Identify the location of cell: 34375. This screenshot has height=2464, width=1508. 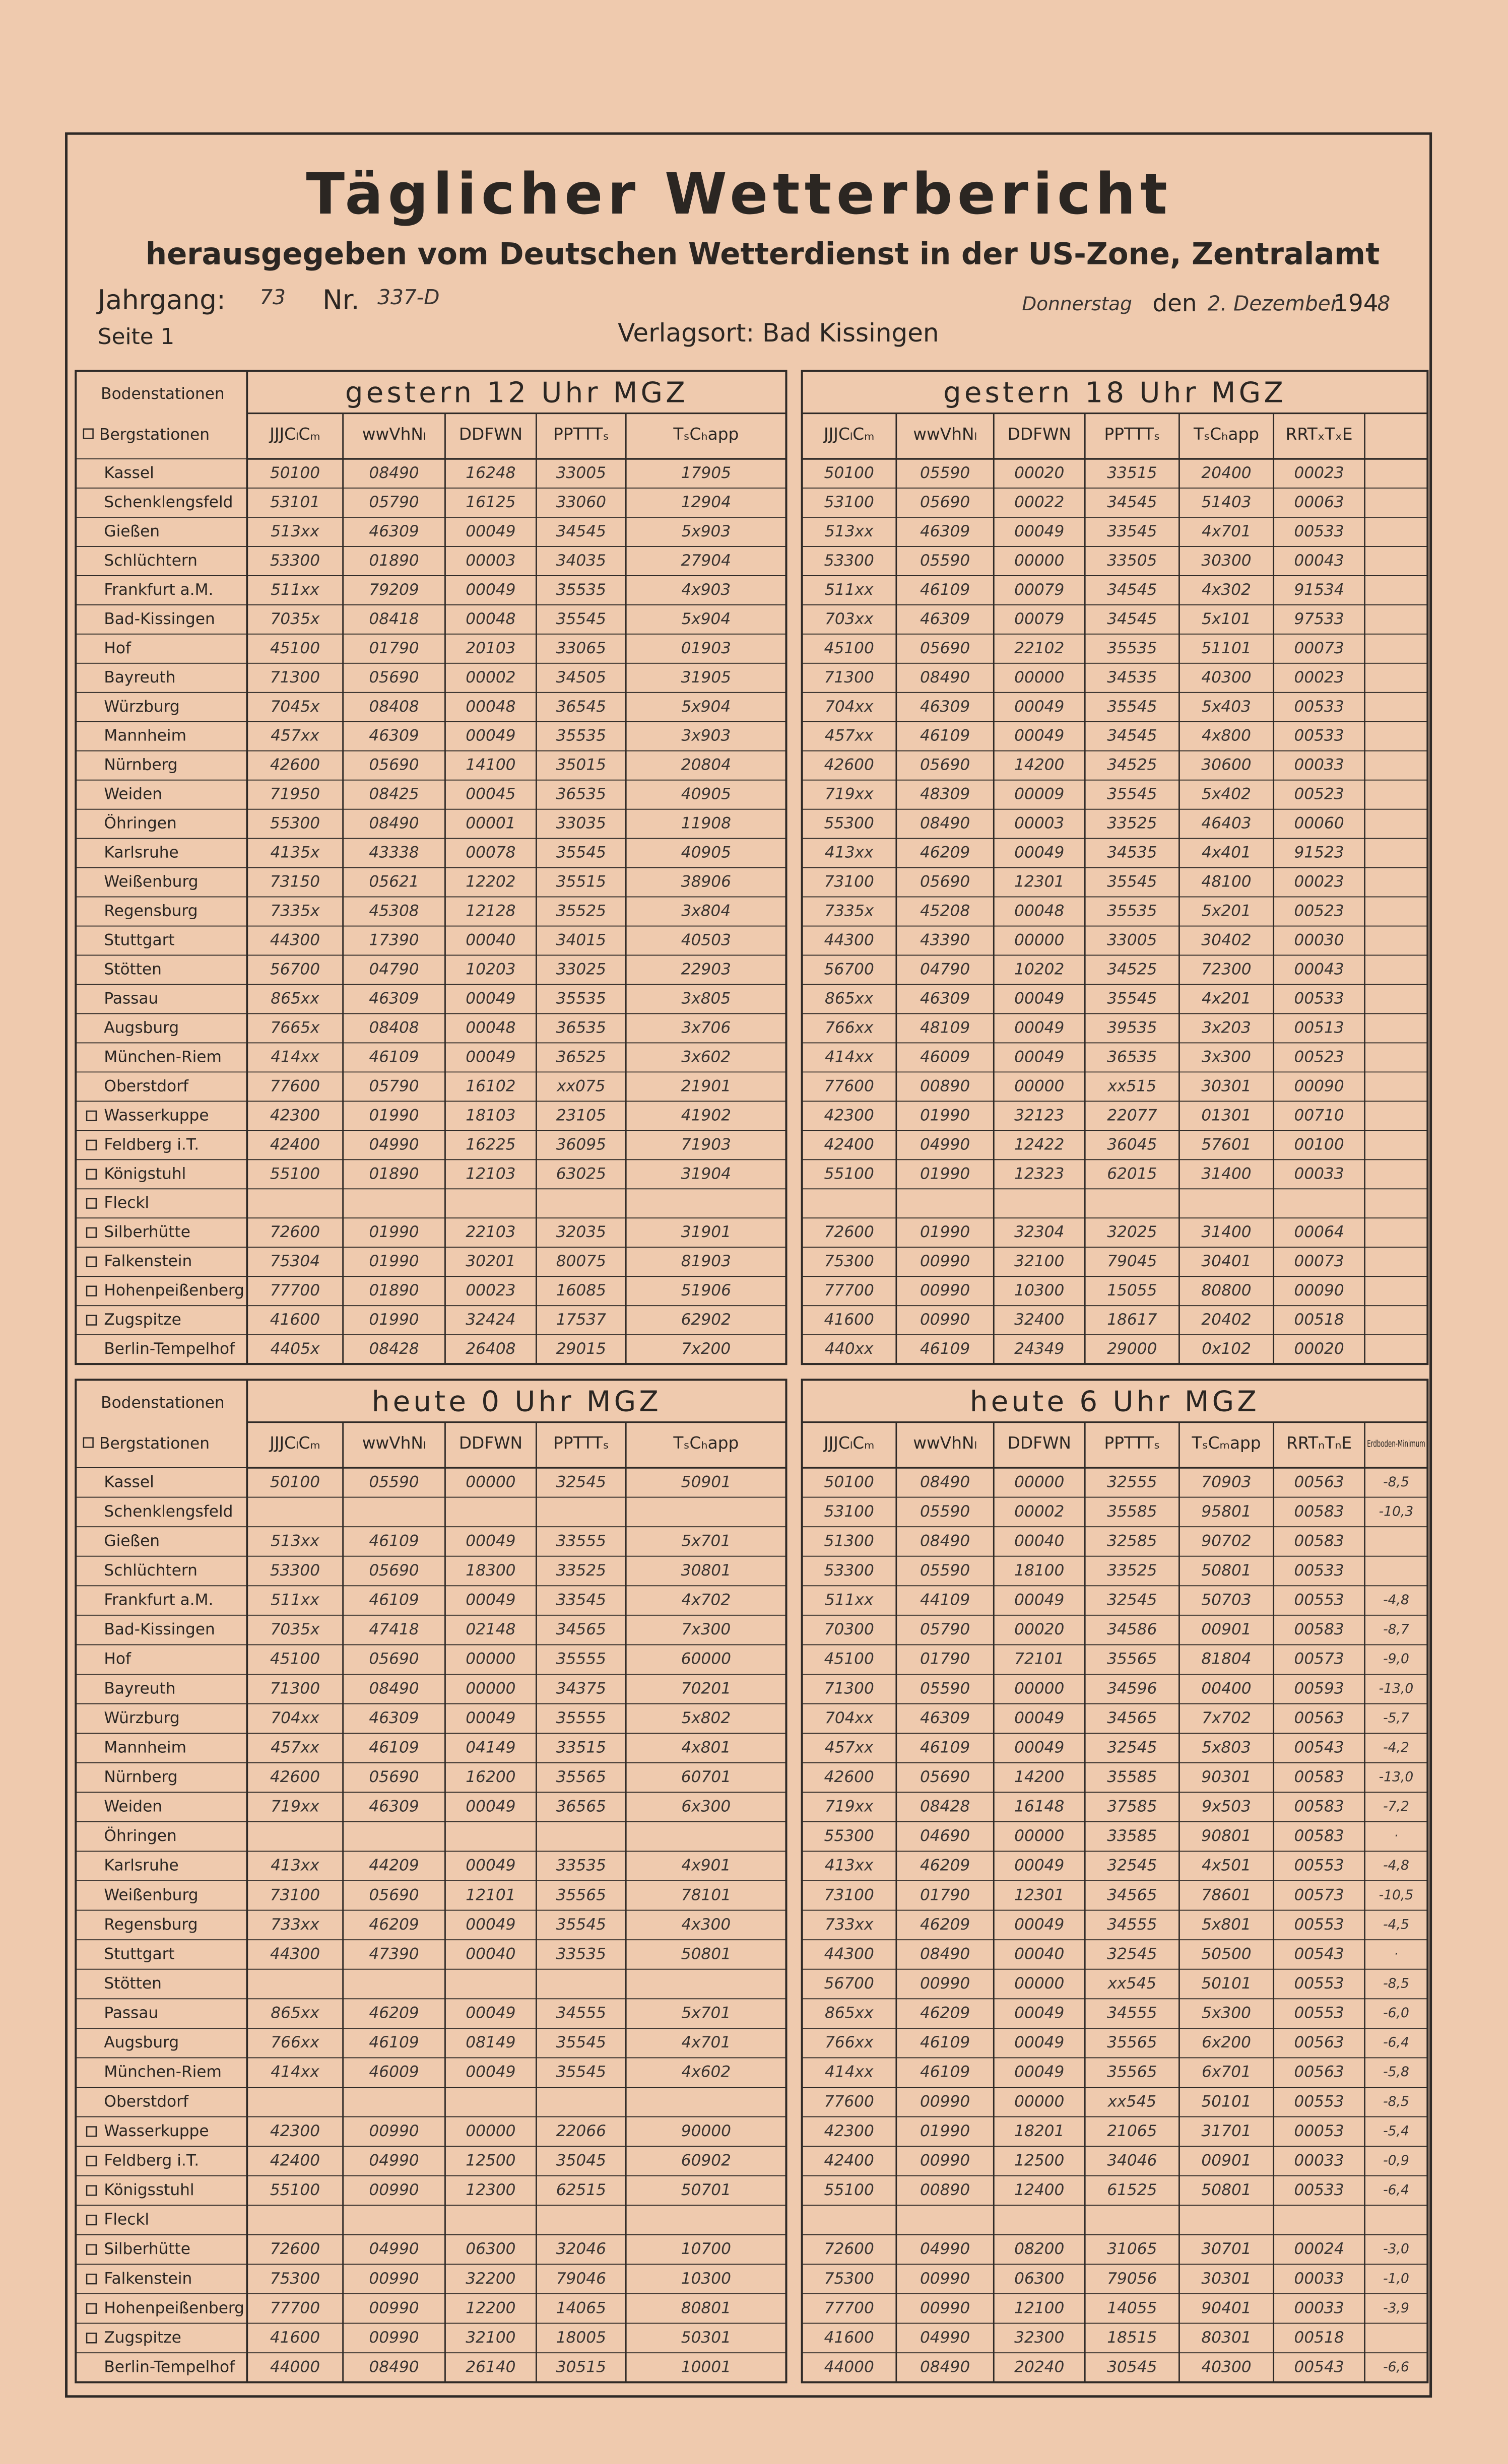
(581, 1688).